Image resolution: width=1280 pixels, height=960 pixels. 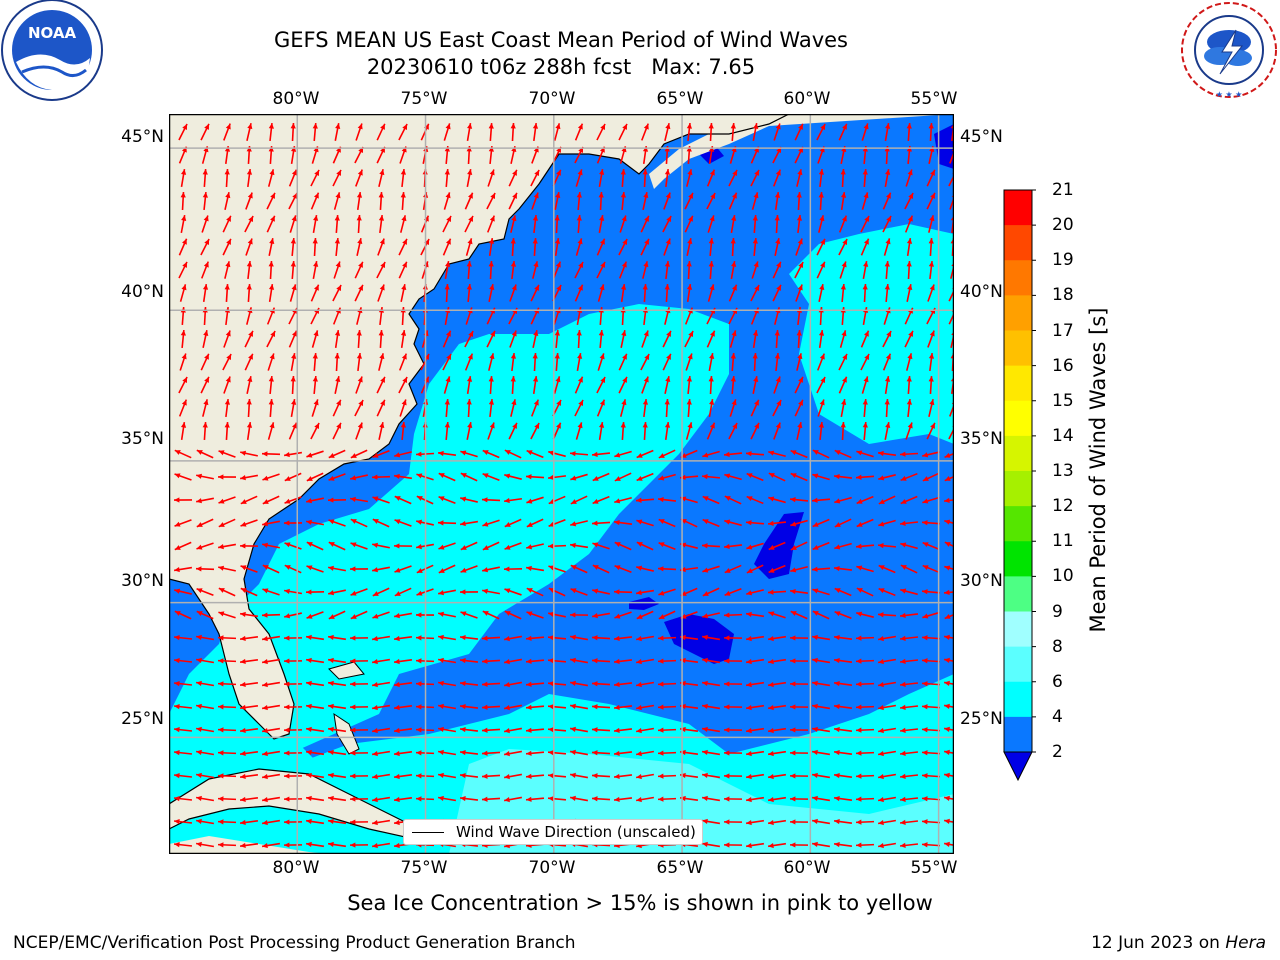 I want to click on lon-label-bottom-75w: 75°W, so click(x=424, y=868).